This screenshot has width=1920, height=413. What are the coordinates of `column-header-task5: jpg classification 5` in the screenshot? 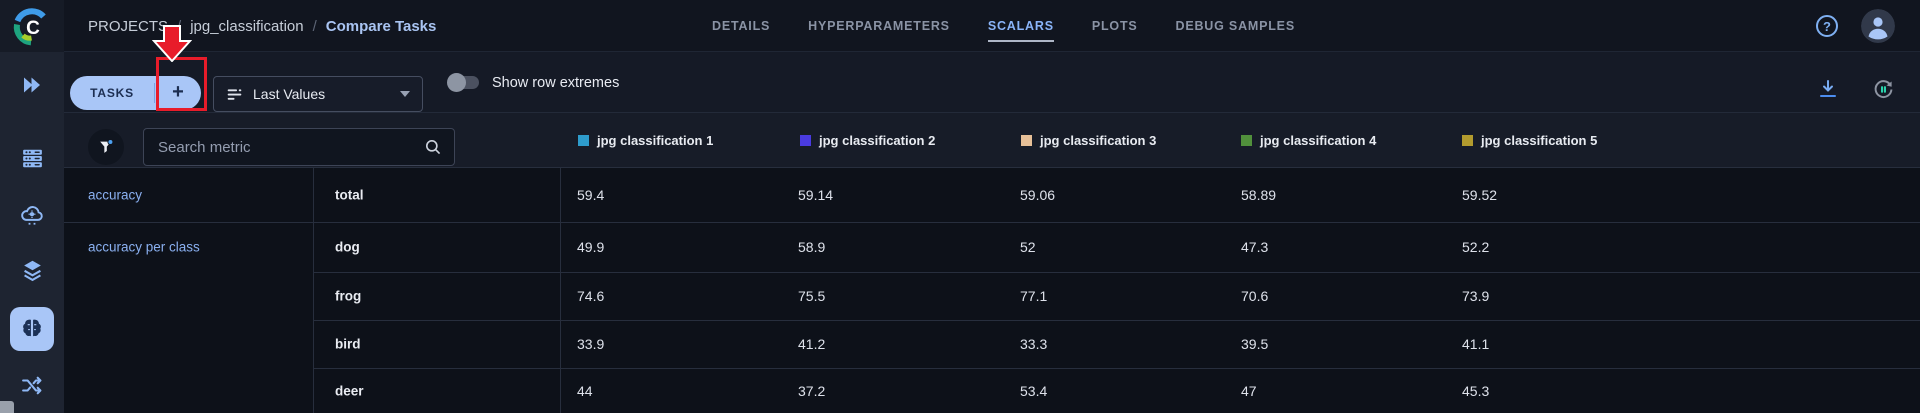 It's located at (1529, 140).